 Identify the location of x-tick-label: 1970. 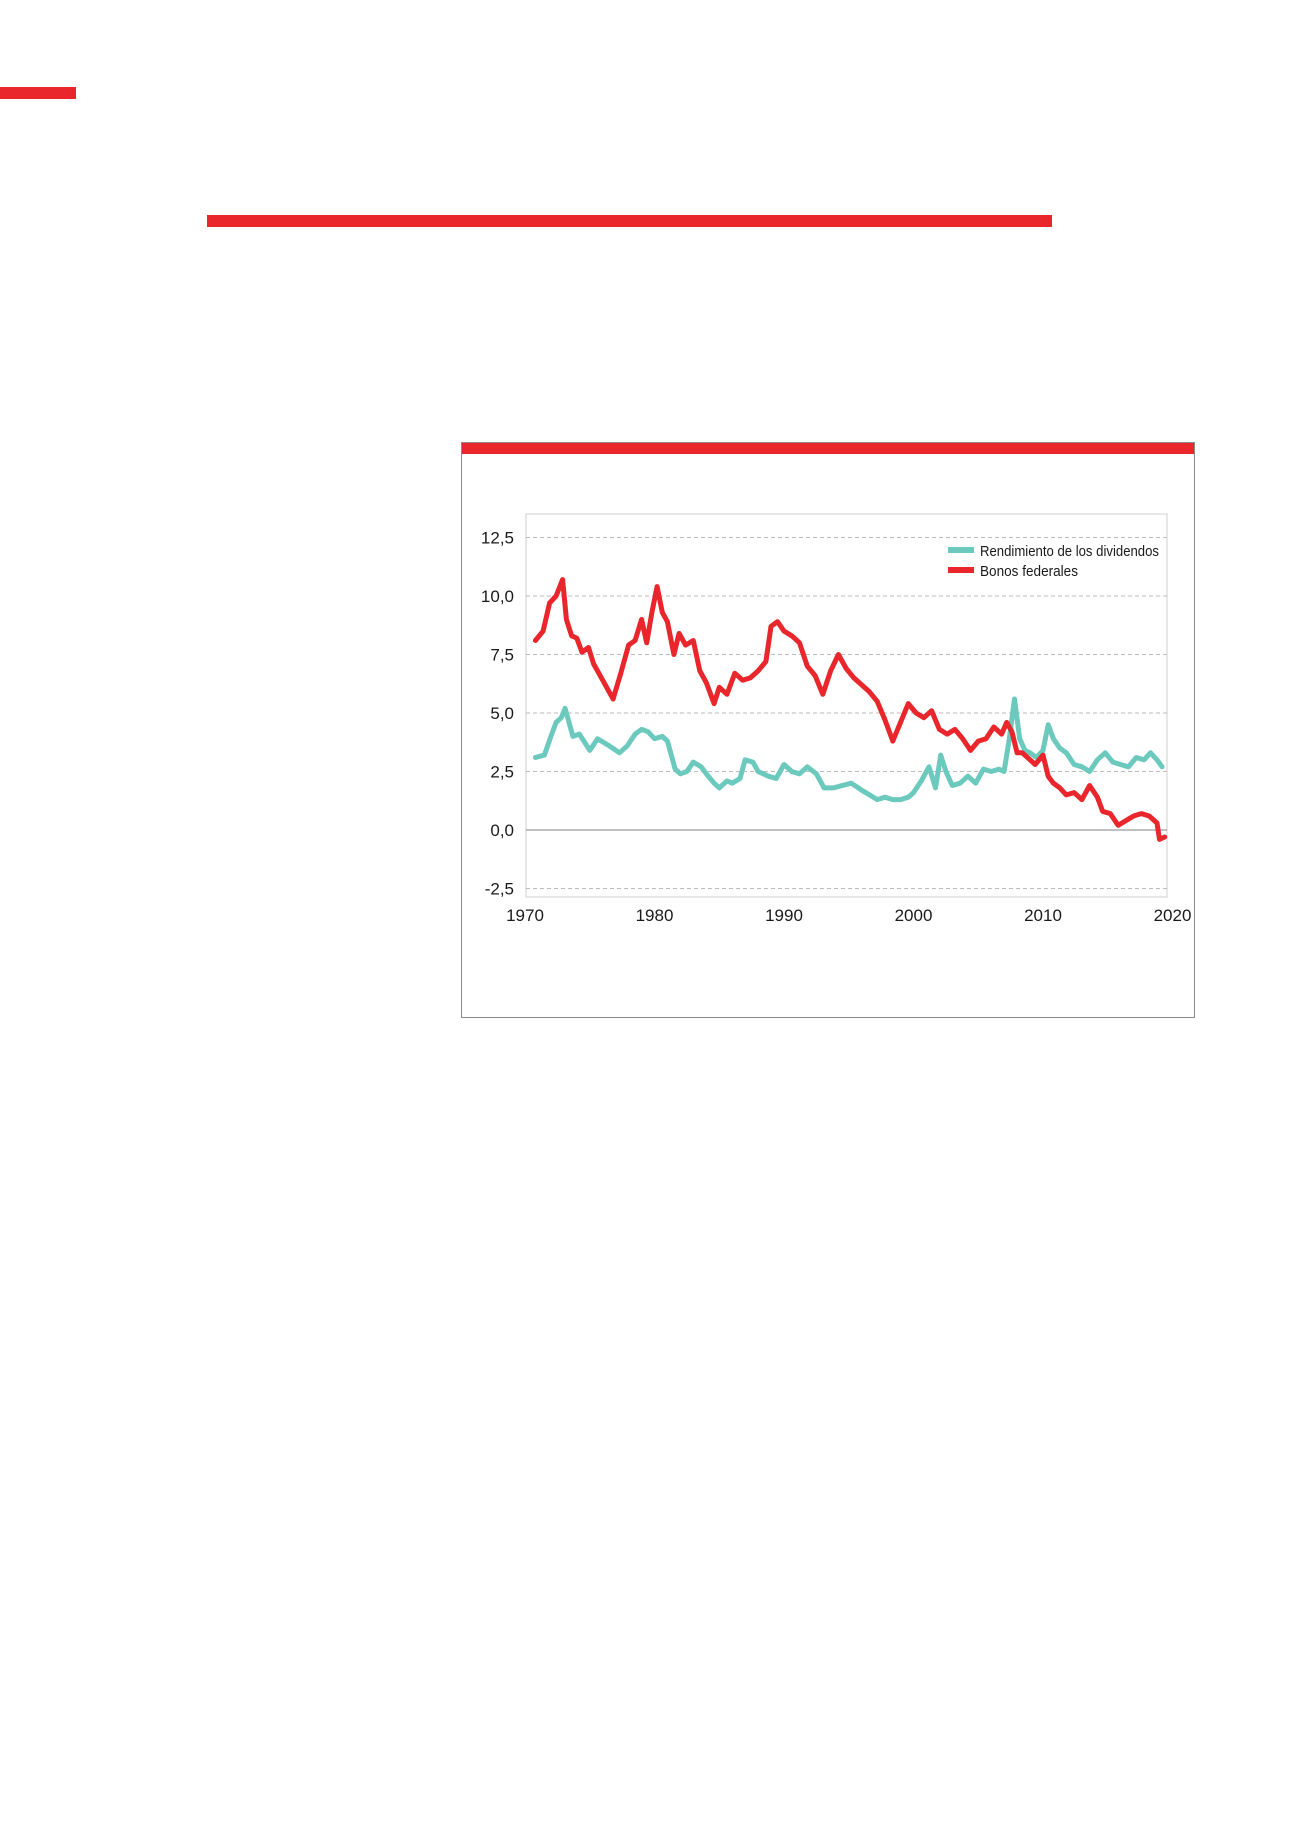
(525, 915).